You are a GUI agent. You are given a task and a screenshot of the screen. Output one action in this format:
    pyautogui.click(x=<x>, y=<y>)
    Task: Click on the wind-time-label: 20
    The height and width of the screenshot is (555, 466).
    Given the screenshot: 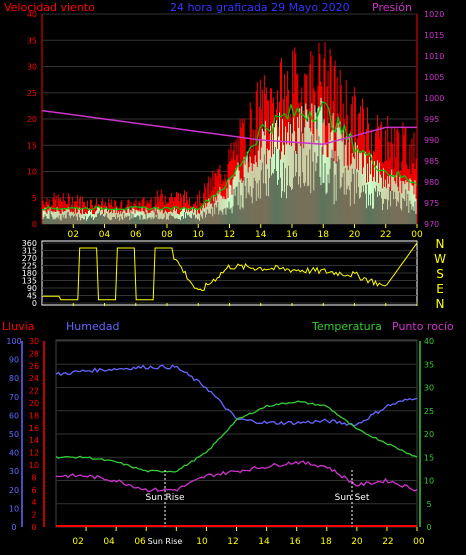 What is the action you would take?
    pyautogui.click(x=355, y=235)
    